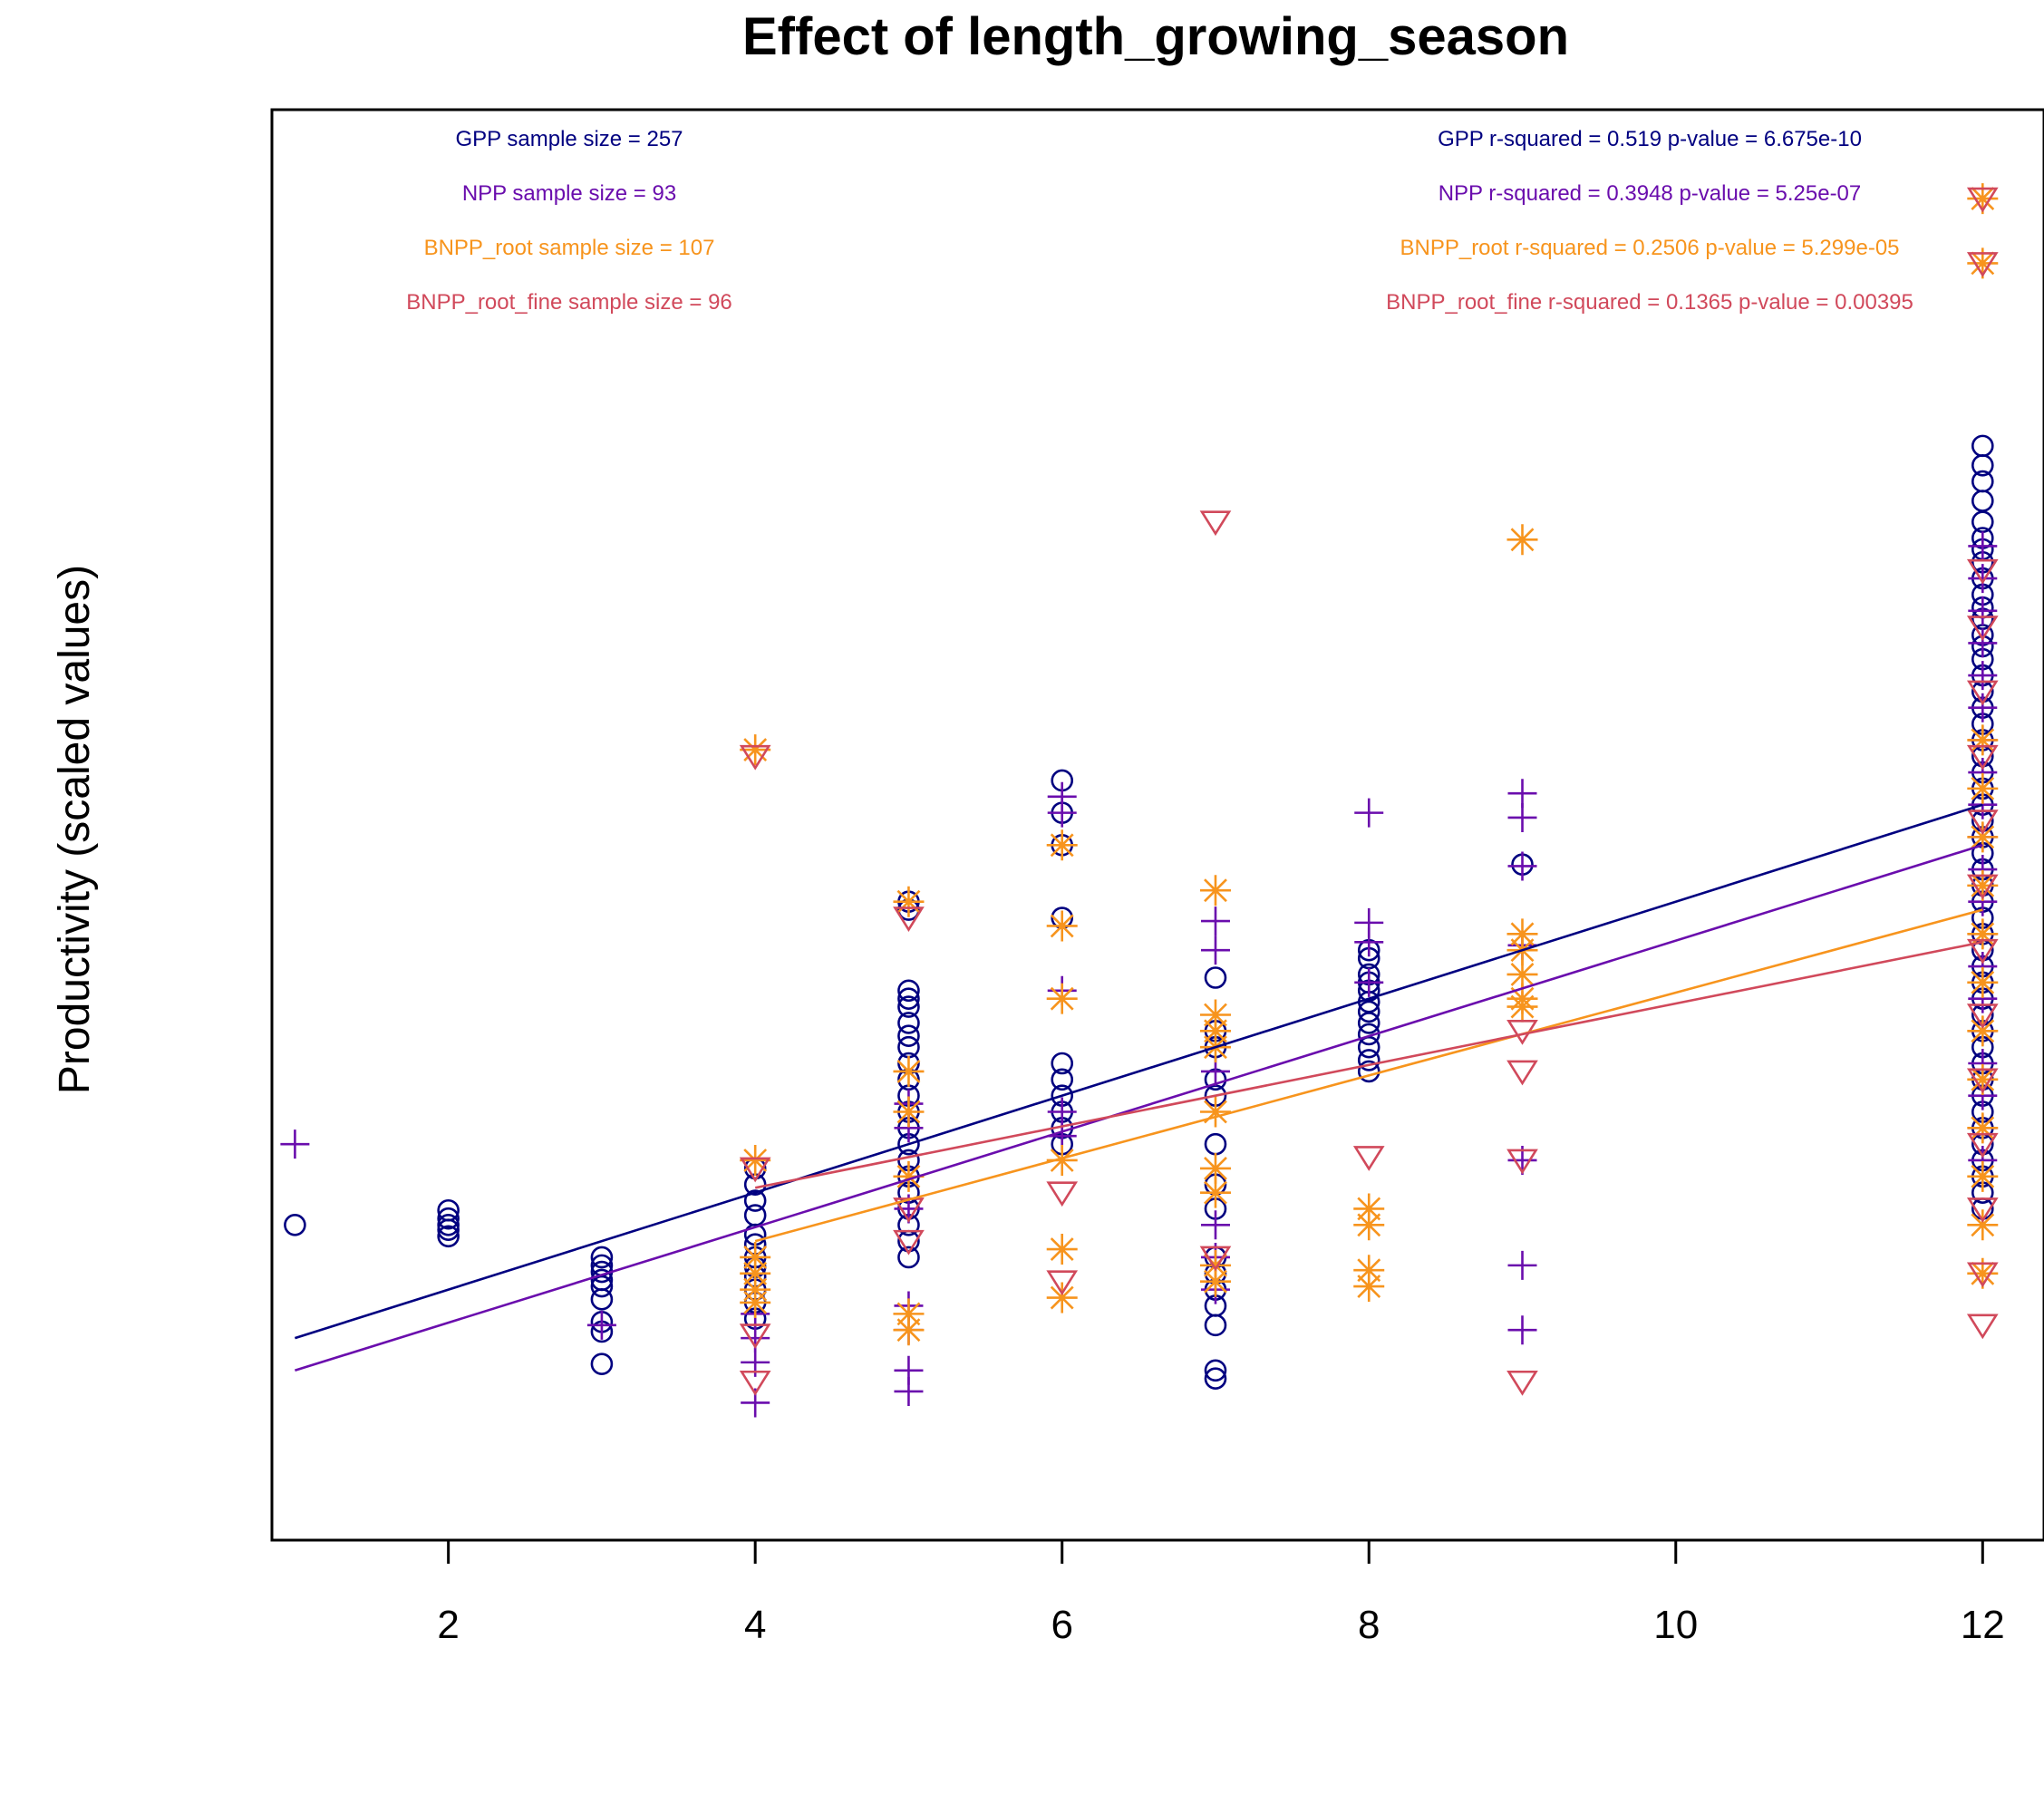 The height and width of the screenshot is (1813, 2044). Describe the element at coordinates (569, 248) in the screenshot. I see `sample-size-annotation: BNPP_root sample size = 107` at that location.